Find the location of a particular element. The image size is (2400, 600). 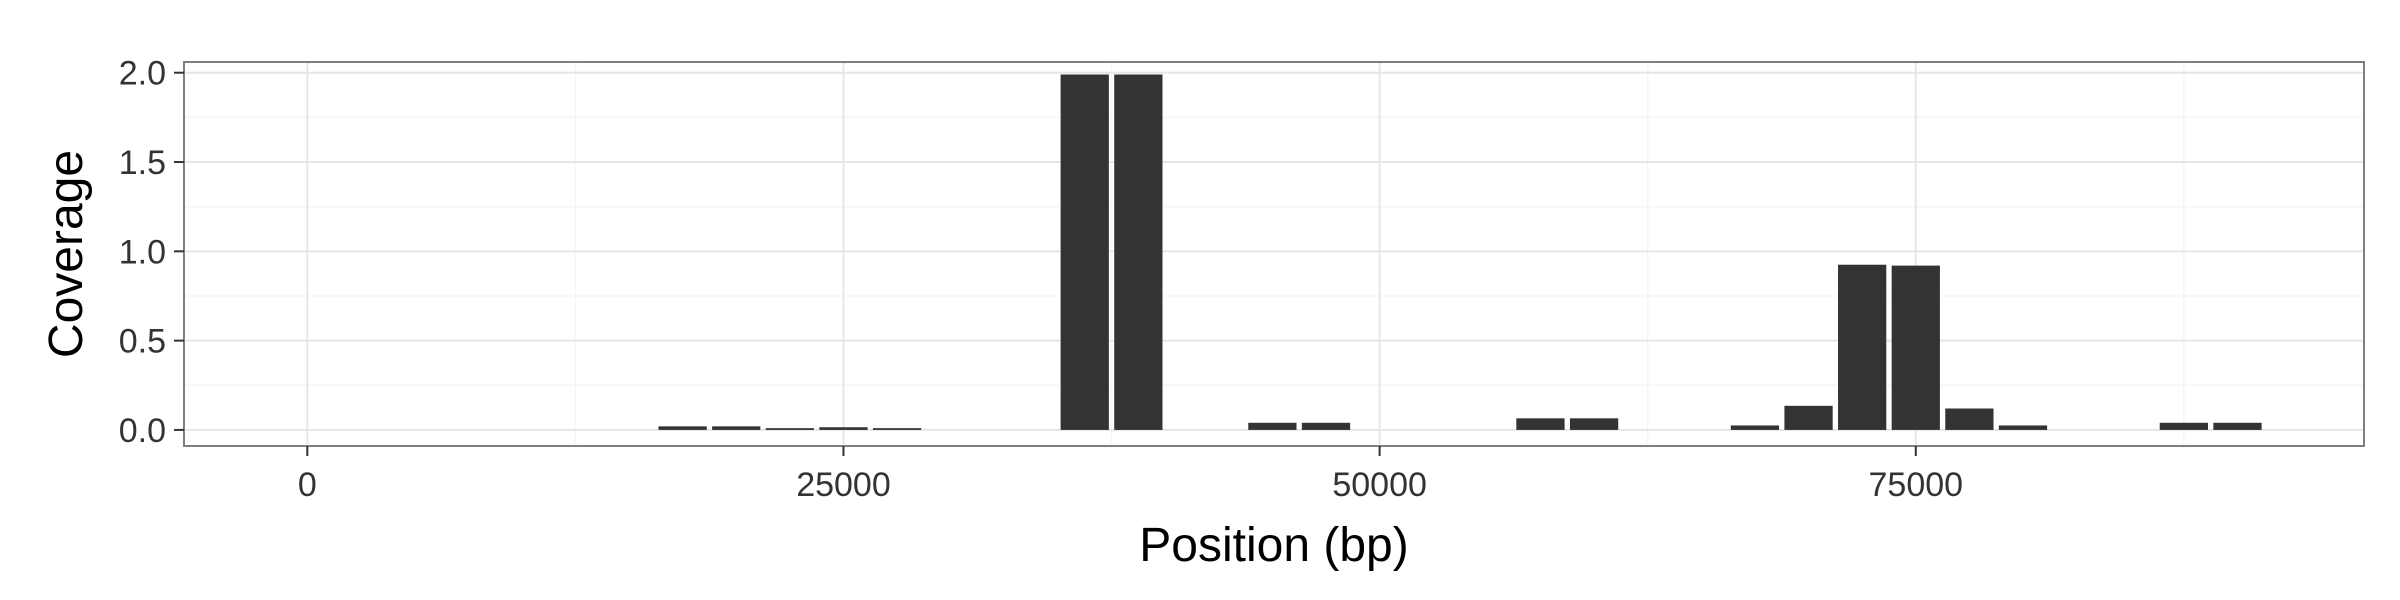

y-tick-label: 0.0 is located at coordinates (142, 431).